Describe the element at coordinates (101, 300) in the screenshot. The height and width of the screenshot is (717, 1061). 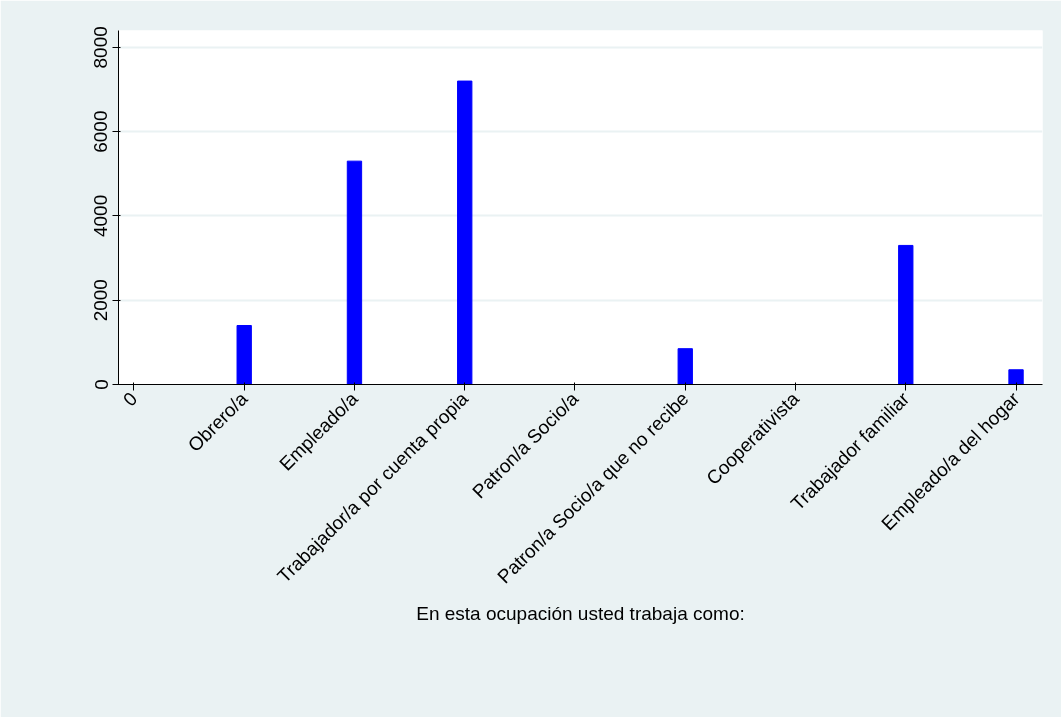
I see `y-tick-label: 2000` at that location.